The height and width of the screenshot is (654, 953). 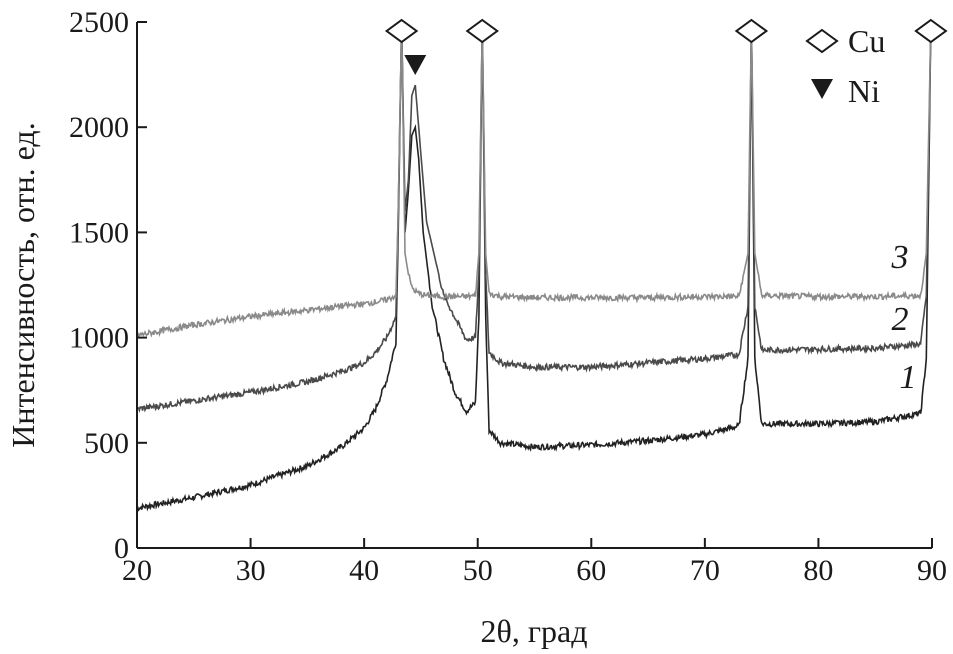 I want to click on x-tick-label: 90, so click(x=932, y=570).